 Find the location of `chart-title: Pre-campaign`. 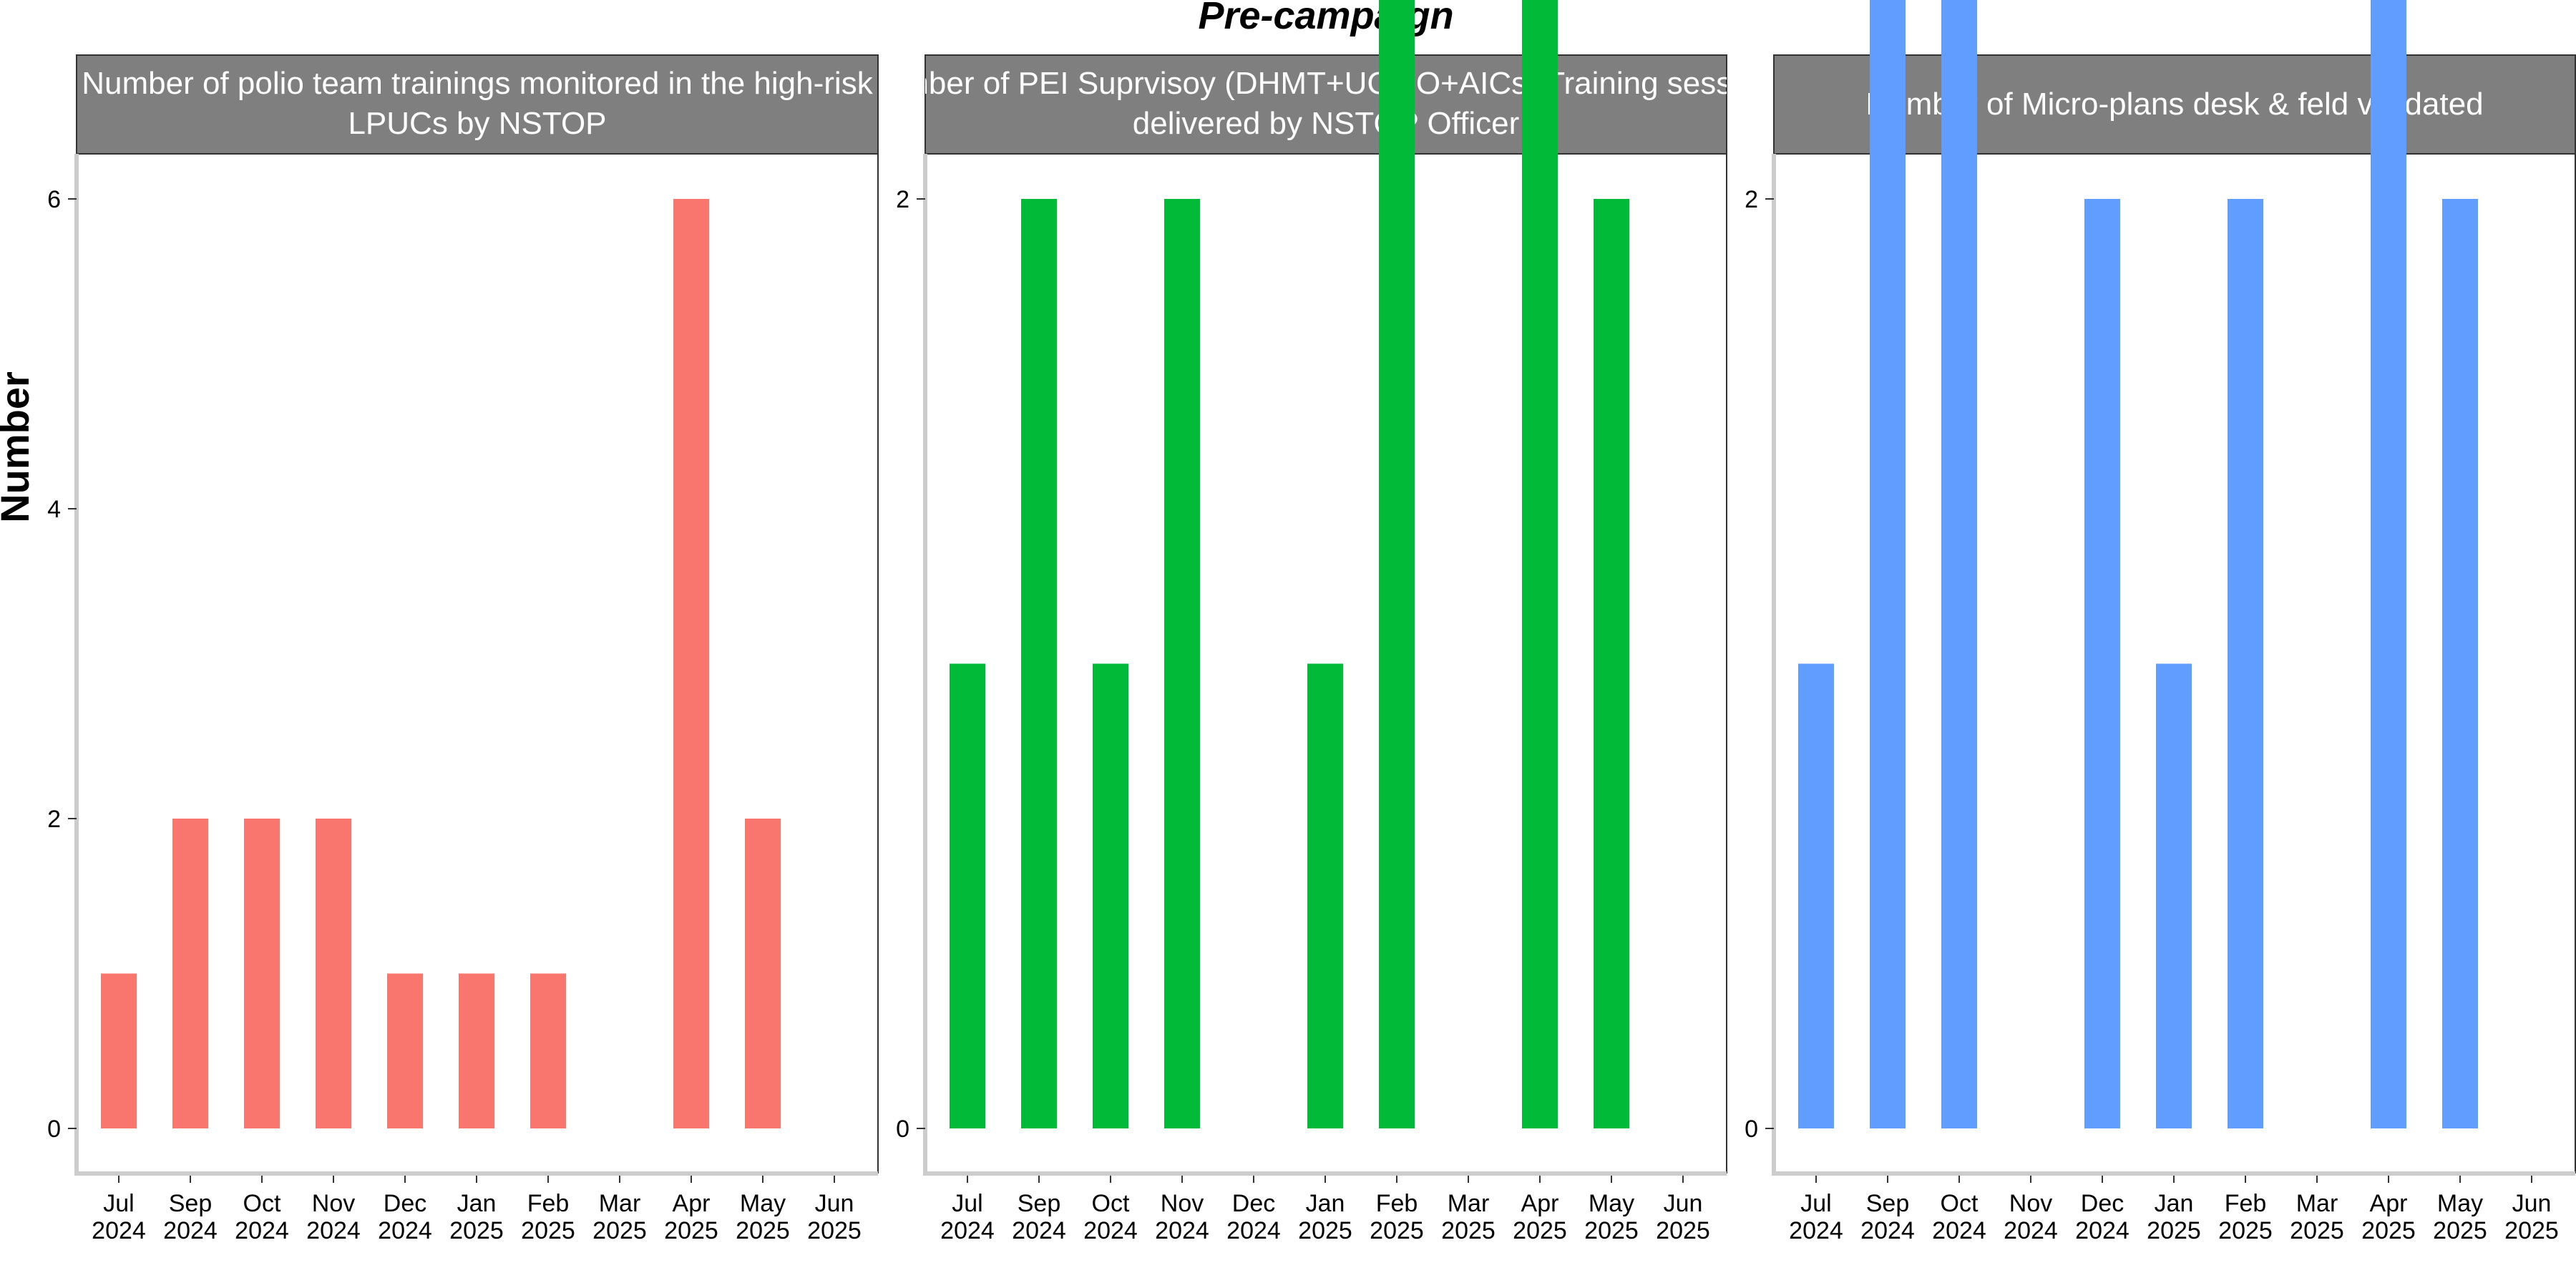

chart-title: Pre-campaign is located at coordinates (1325, 18).